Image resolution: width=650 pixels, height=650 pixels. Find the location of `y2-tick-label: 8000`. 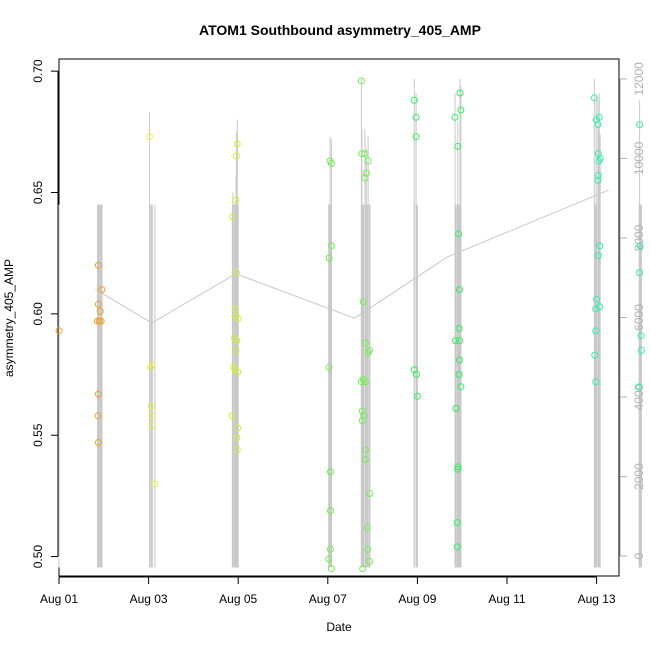

y2-tick-label: 8000 is located at coordinates (639, 237).